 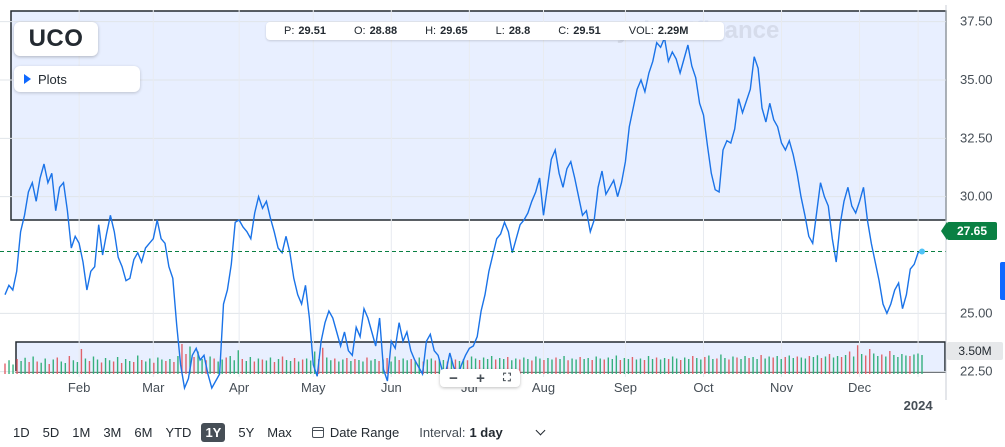 I want to click on range-5y-button: 5Y, so click(x=246, y=432).